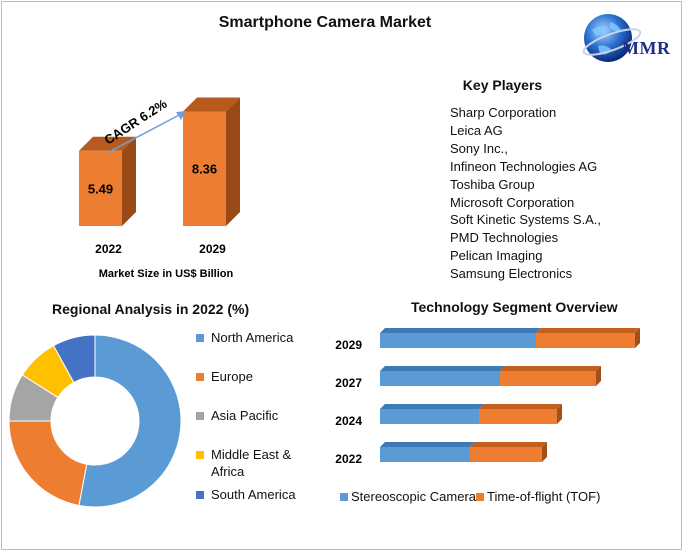  Describe the element at coordinates (503, 112) in the screenshot. I see `list-item: Sharp Corporation` at that location.